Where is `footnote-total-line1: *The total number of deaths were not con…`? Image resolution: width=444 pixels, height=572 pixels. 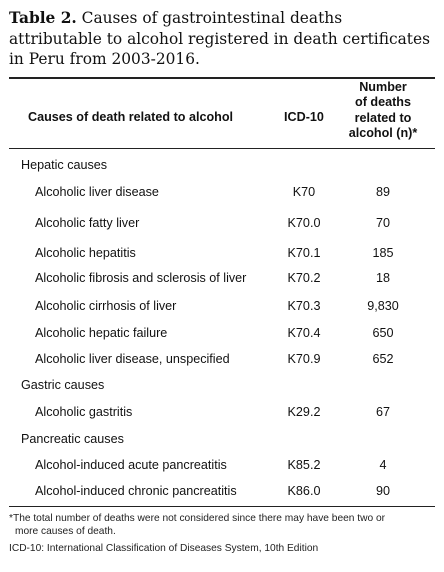 footnote-total-line1: *The total number of deaths were not con… is located at coordinates (197, 518).